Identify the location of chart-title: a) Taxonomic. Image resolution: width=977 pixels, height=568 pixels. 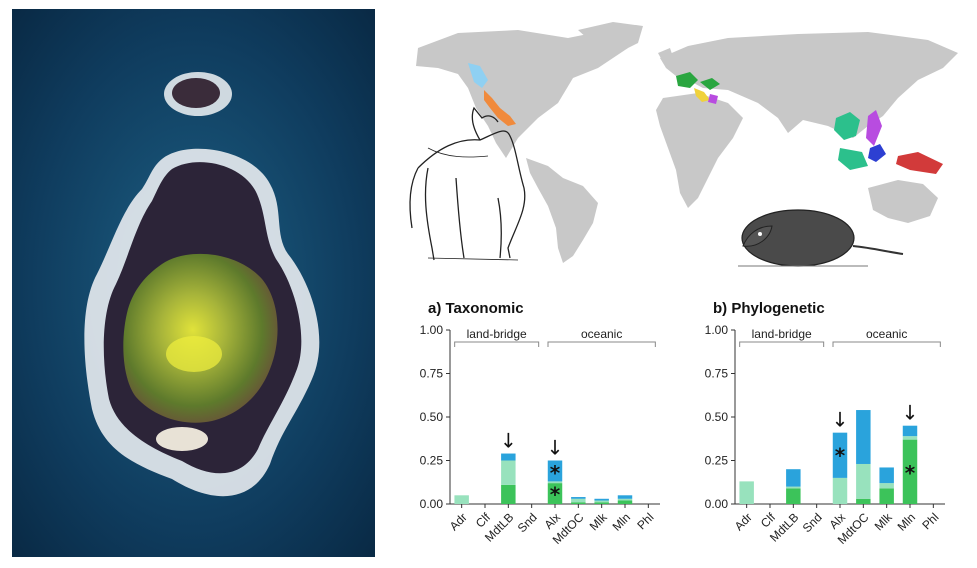
(476, 308).